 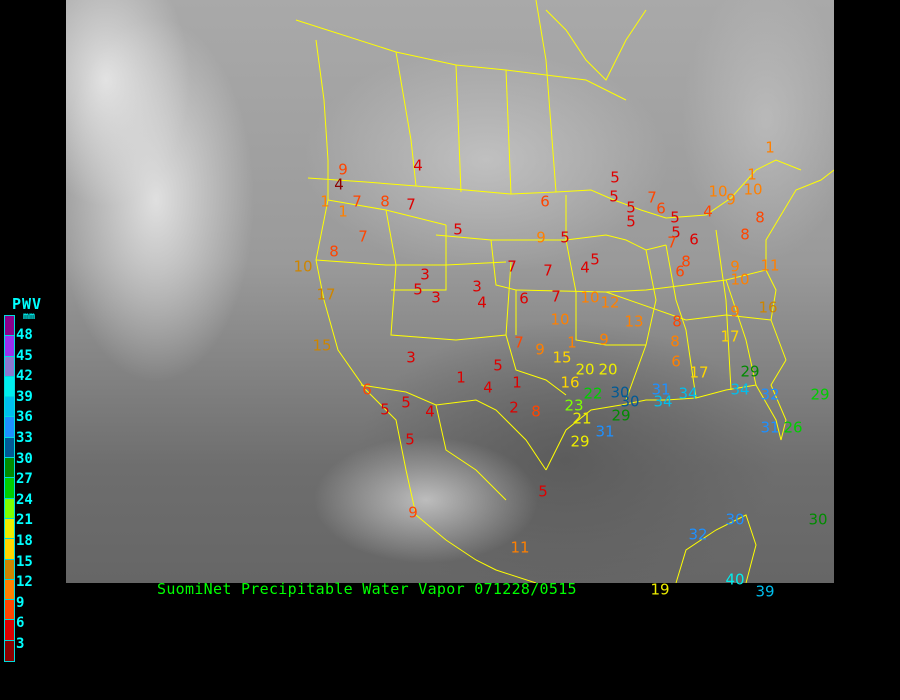 What do you see at coordinates (666, 415) in the screenshot?
I see `gulf-coast` at bounding box center [666, 415].